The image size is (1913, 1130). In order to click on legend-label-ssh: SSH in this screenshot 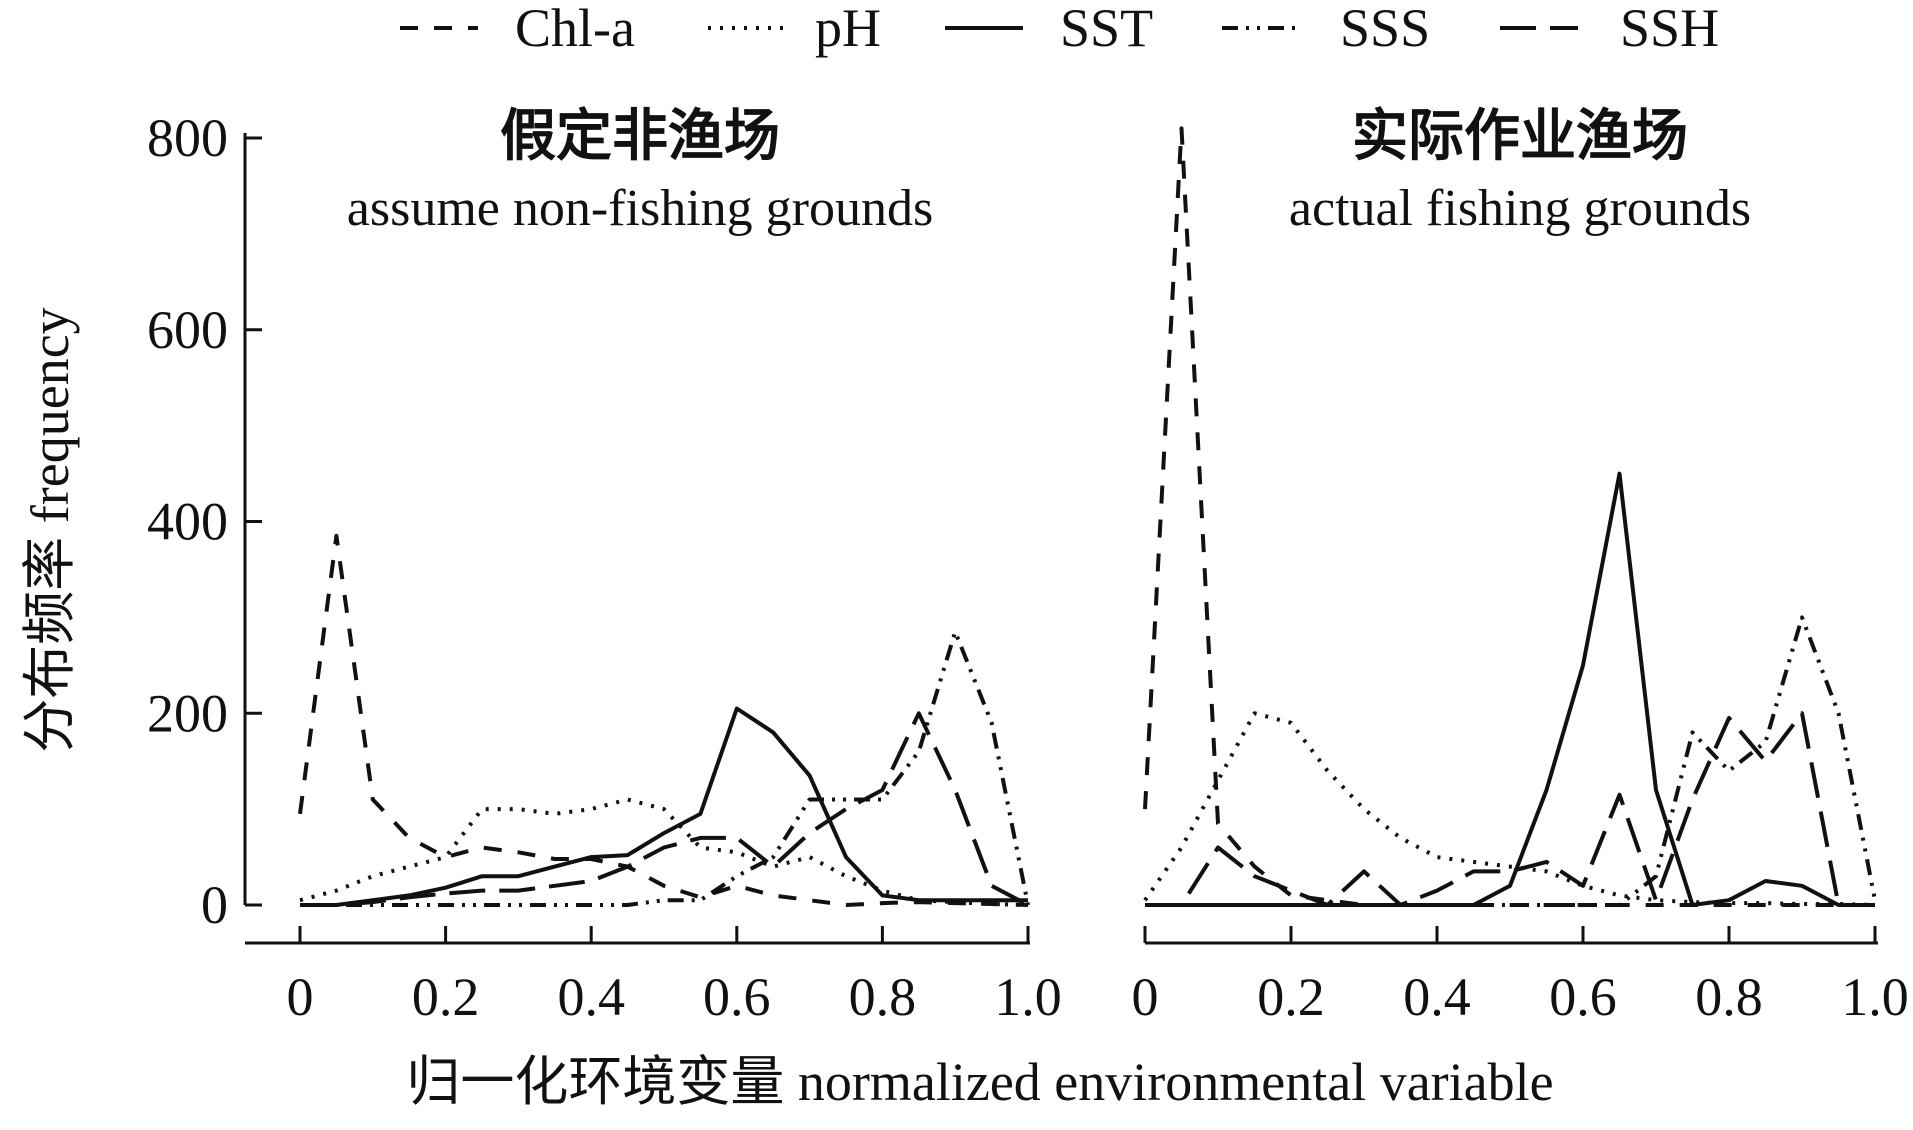, I will do `click(1669, 29)`.